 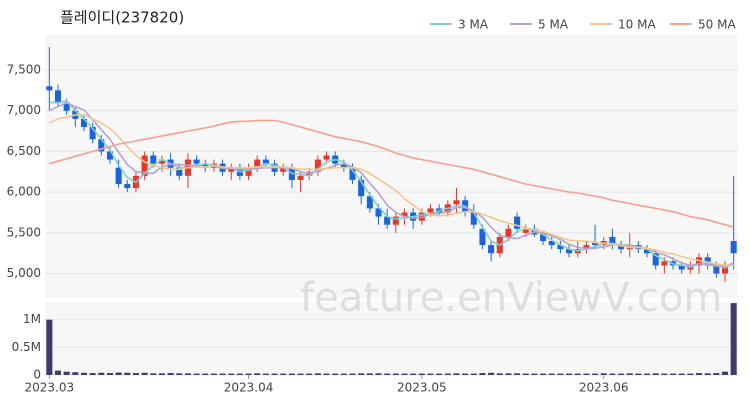 I want to click on x-tick-label: 2023.04, so click(x=249, y=388).